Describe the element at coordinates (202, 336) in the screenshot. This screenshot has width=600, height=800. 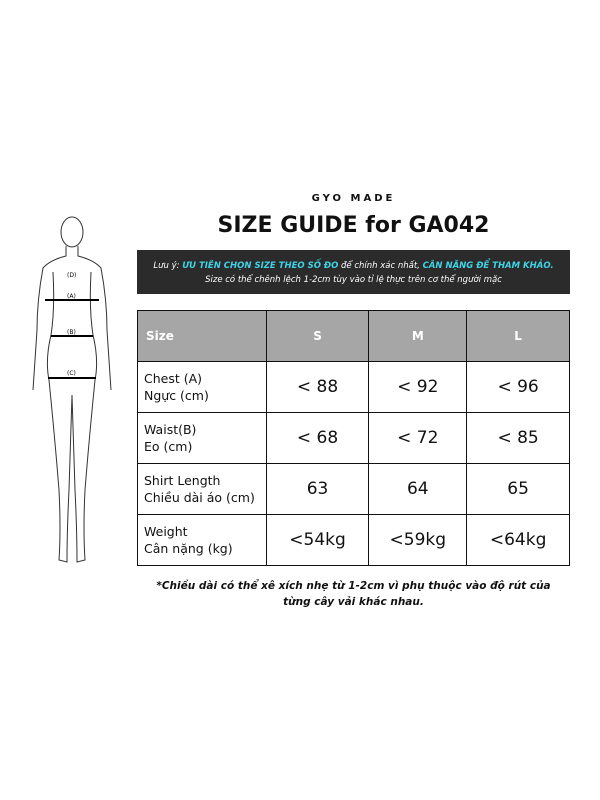
I see `header-size: Size` at that location.